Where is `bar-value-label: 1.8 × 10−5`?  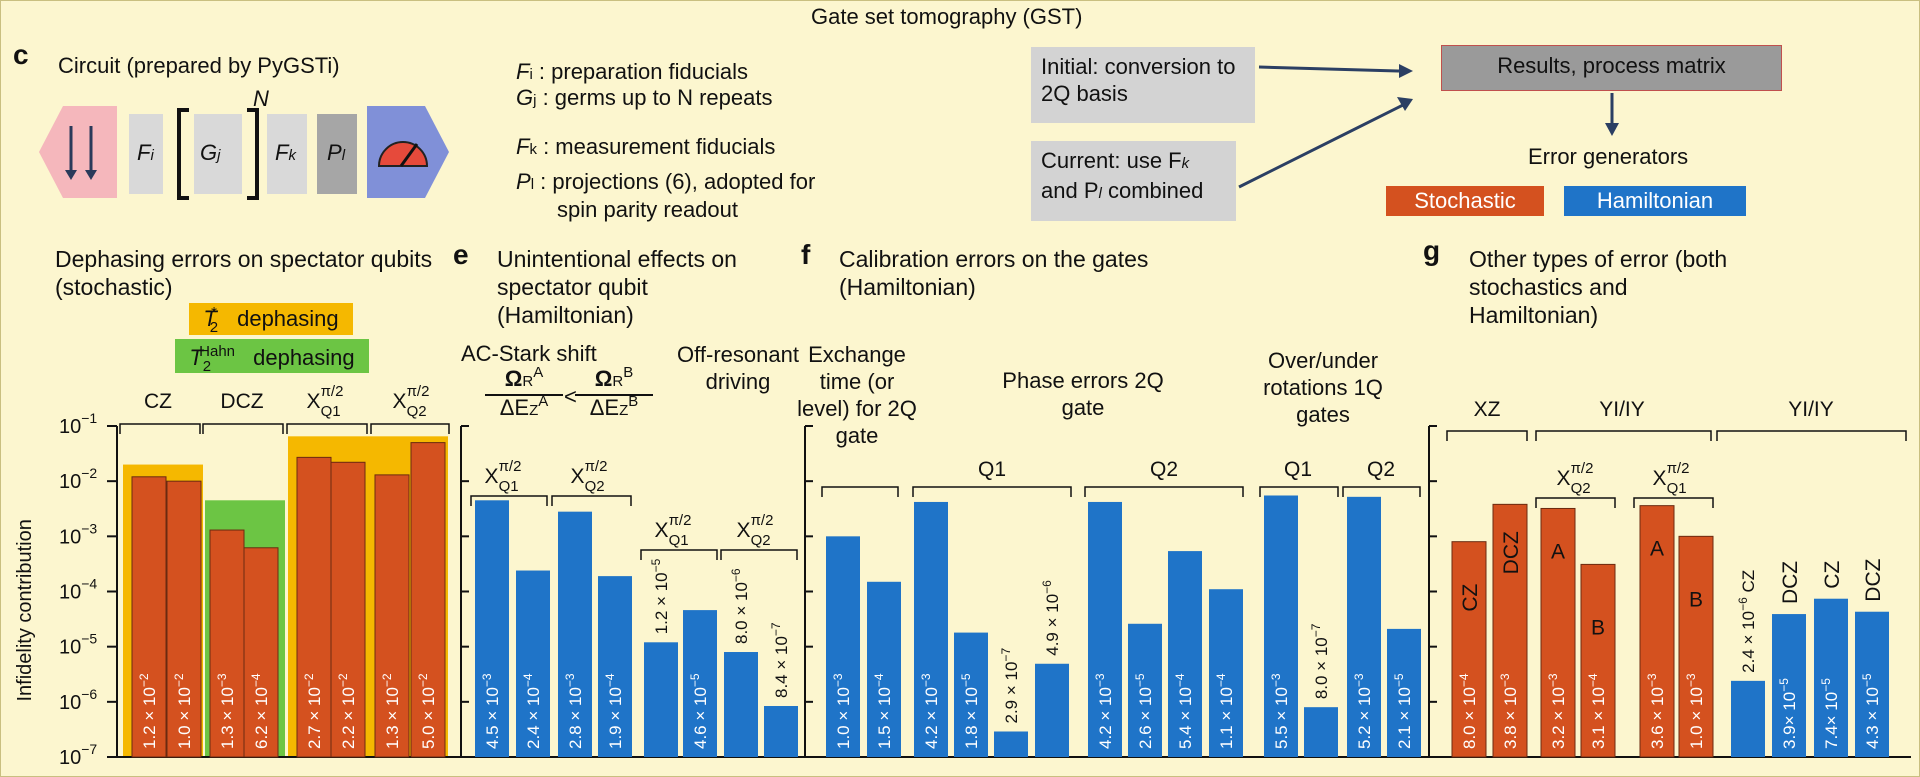
bar-value-label: 1.8 × 10−5 is located at coordinates (970, 711).